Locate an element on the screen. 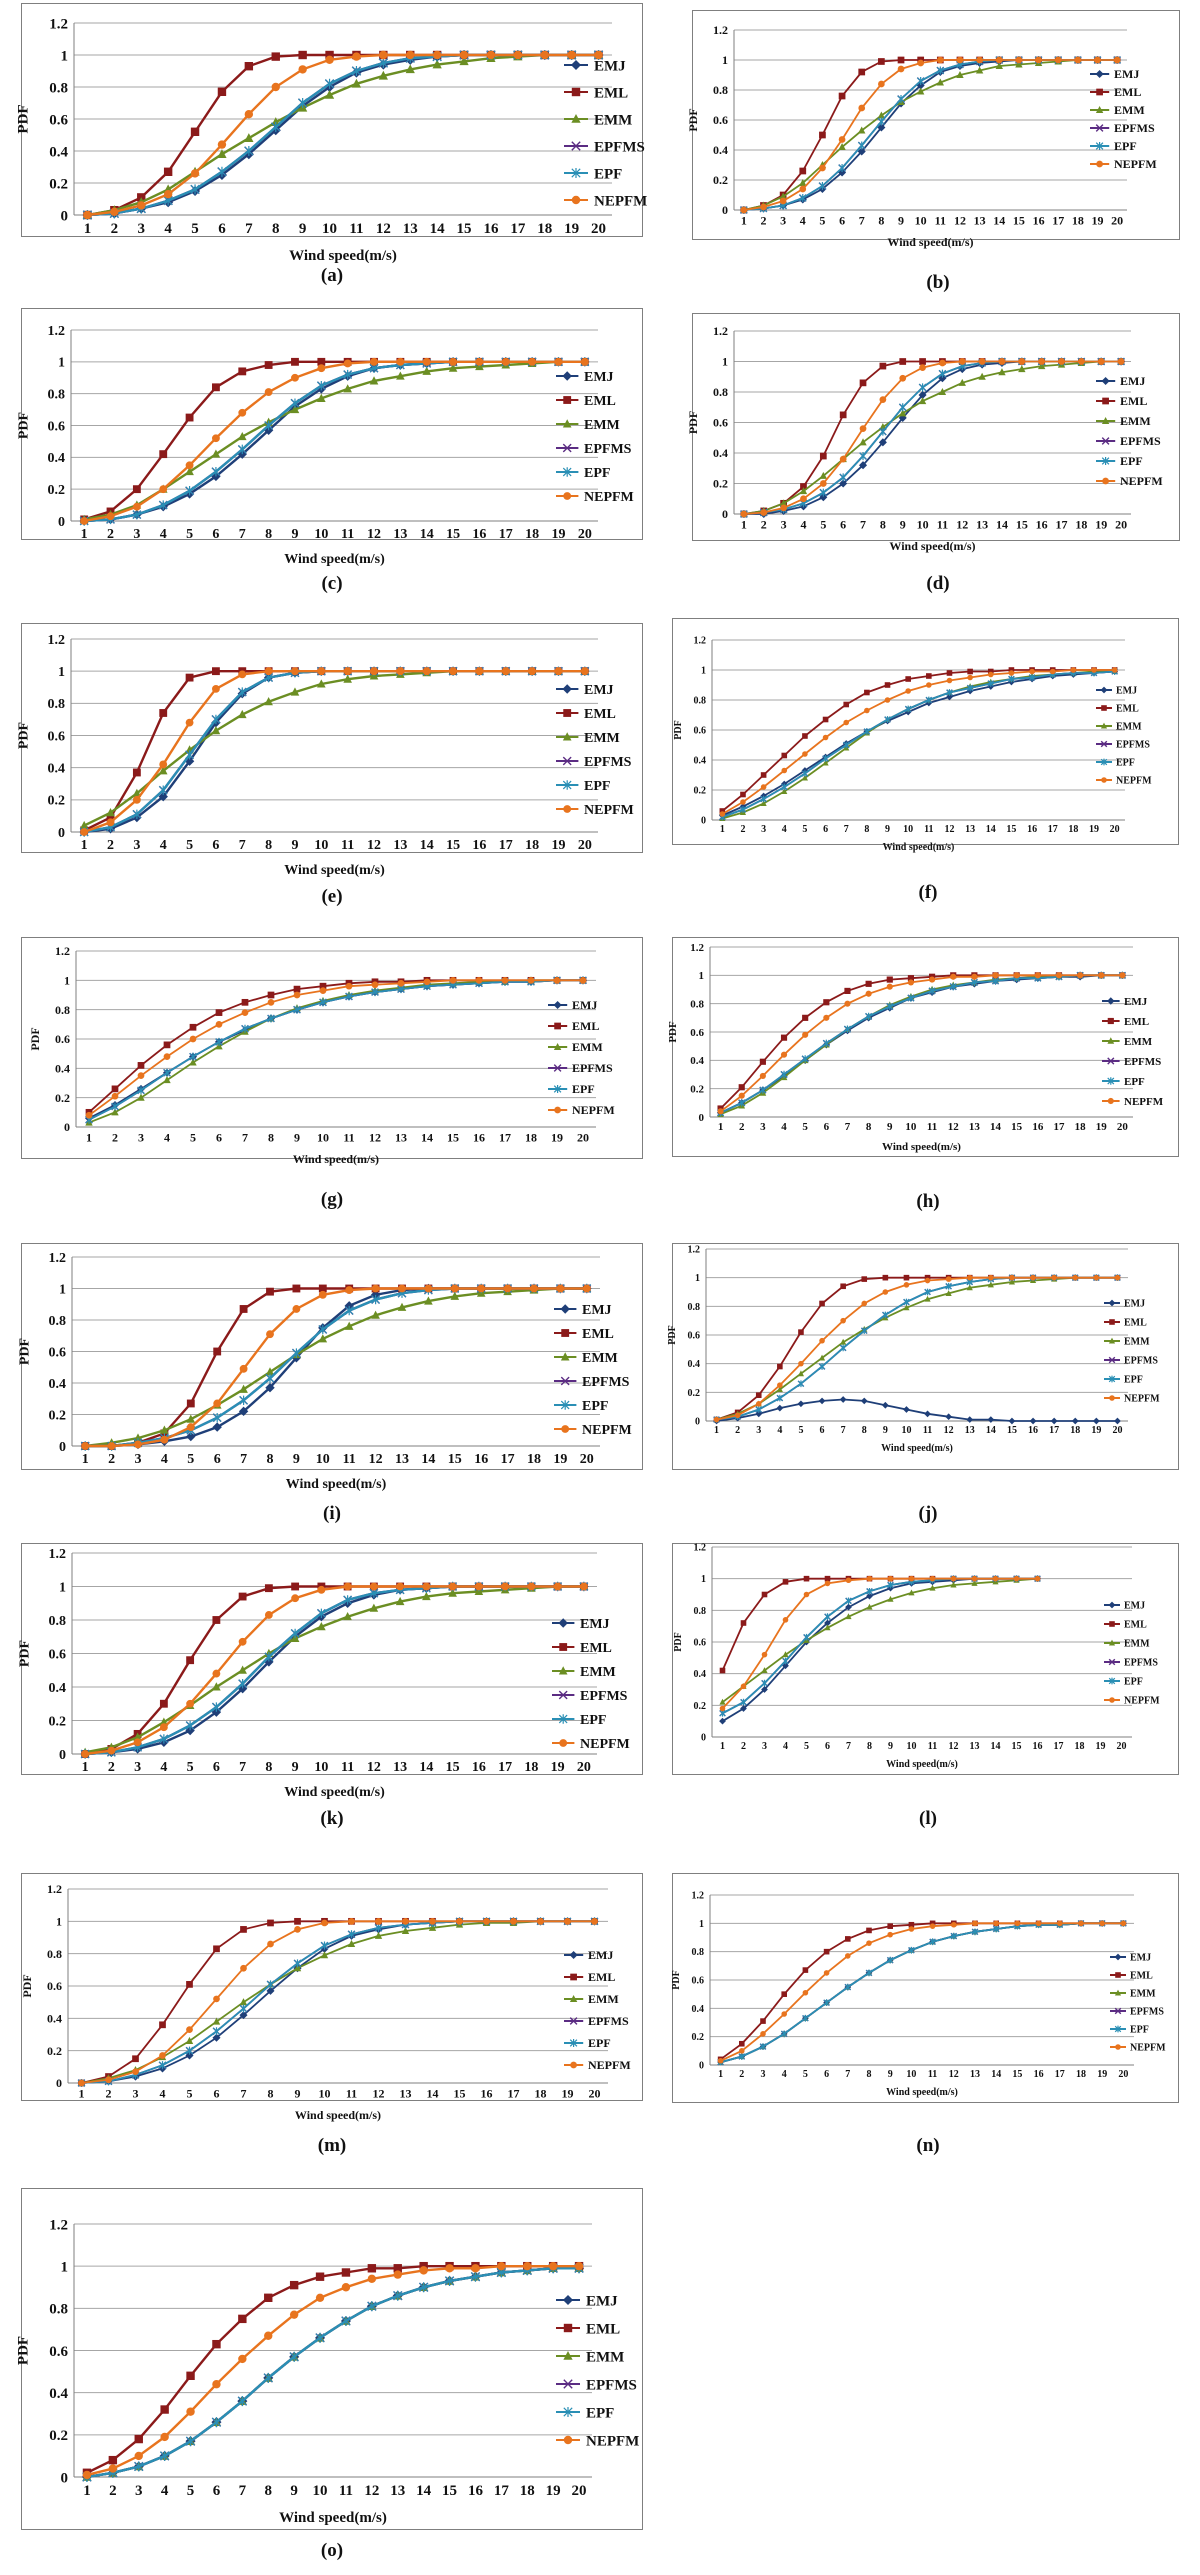  legend-item: EML is located at coordinates (1125, 1625).